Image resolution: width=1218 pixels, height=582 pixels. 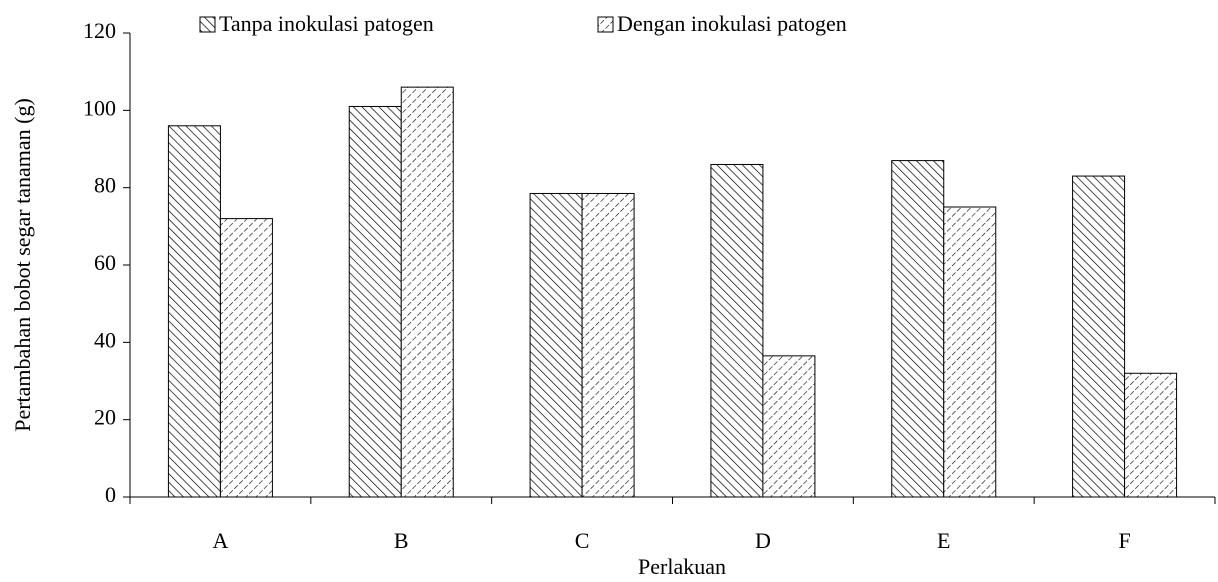 I want to click on x-tick-label: E, so click(x=943, y=540).